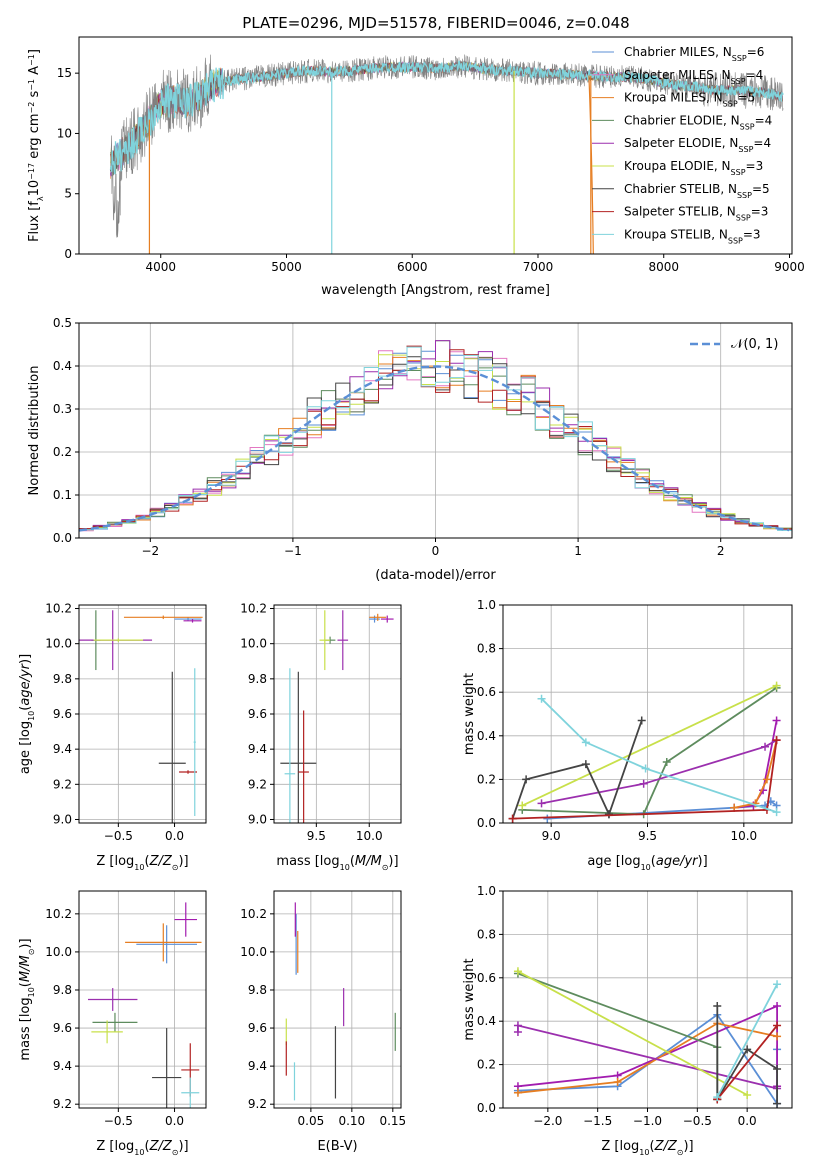 The image size is (819, 1170). I want to click on histogram-series, so click(435, 438).